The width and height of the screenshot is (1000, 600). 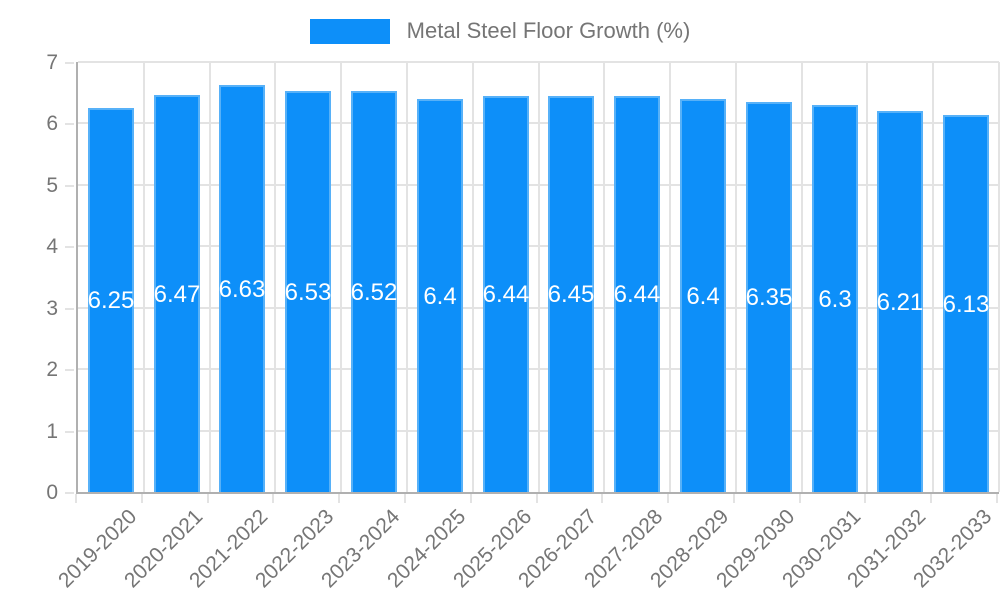 I want to click on bar-2028-2029: 6.4, so click(x=703, y=295).